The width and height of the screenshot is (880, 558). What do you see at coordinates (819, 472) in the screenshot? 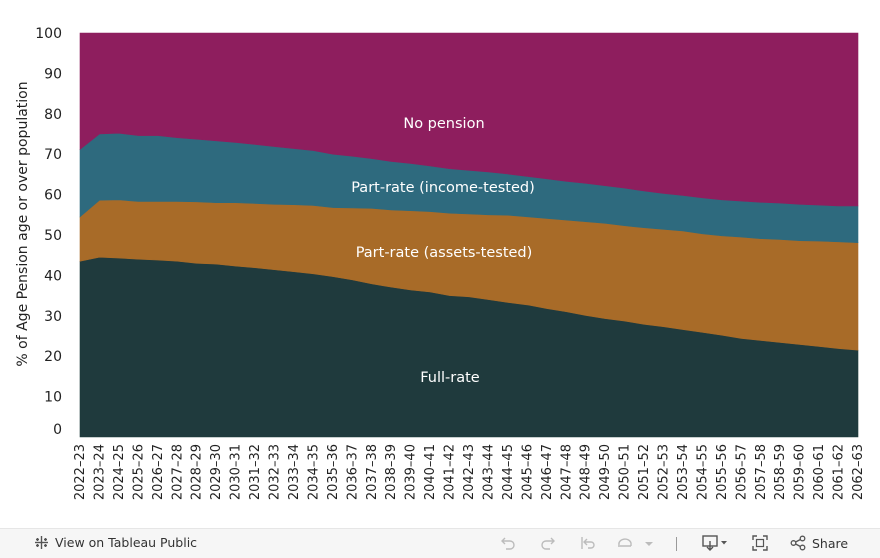
I see `x-tick-label: 2060–61` at bounding box center [819, 472].